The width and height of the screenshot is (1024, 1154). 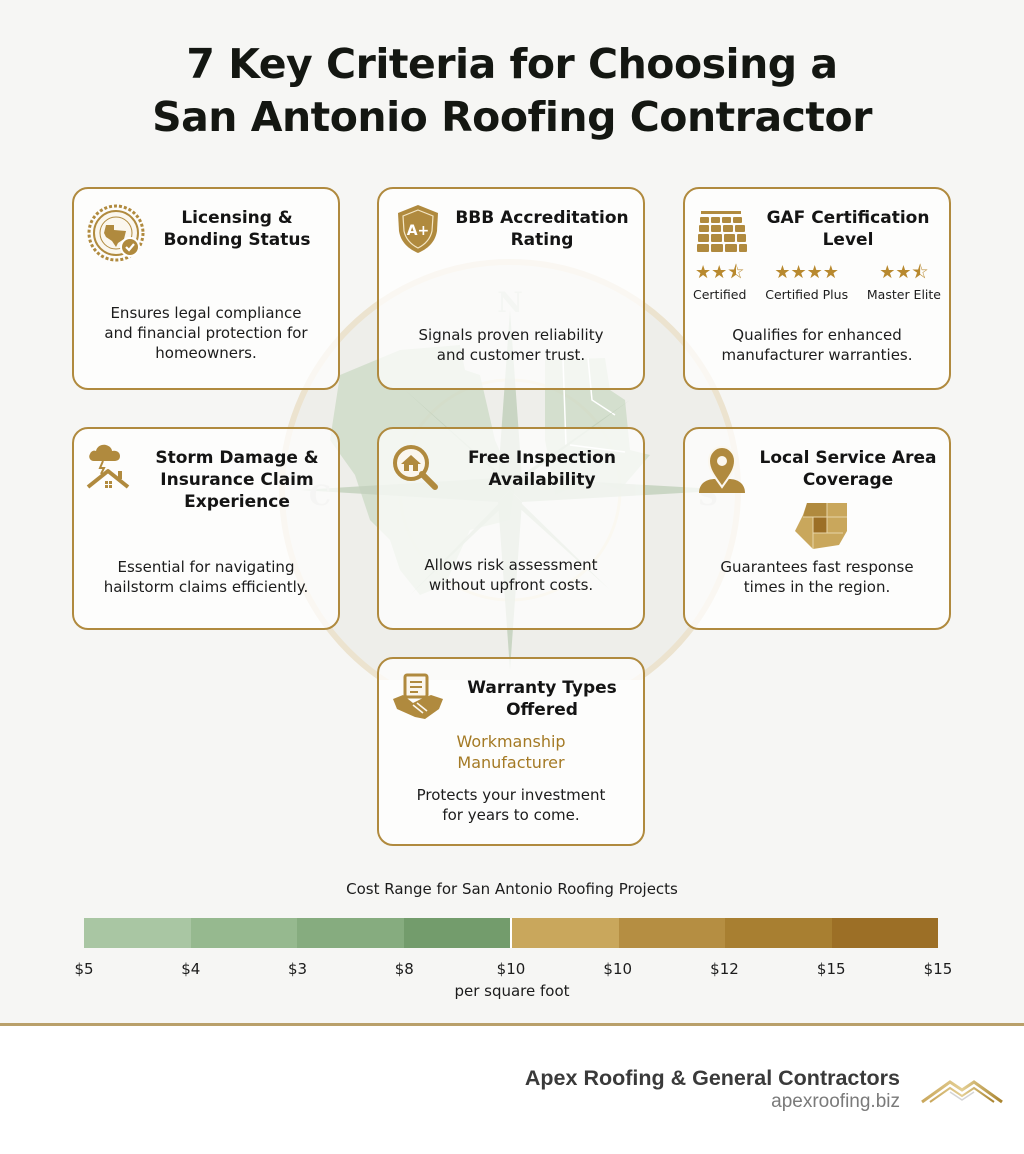 What do you see at coordinates (512, 1024) in the screenshot?
I see `footer-divider` at bounding box center [512, 1024].